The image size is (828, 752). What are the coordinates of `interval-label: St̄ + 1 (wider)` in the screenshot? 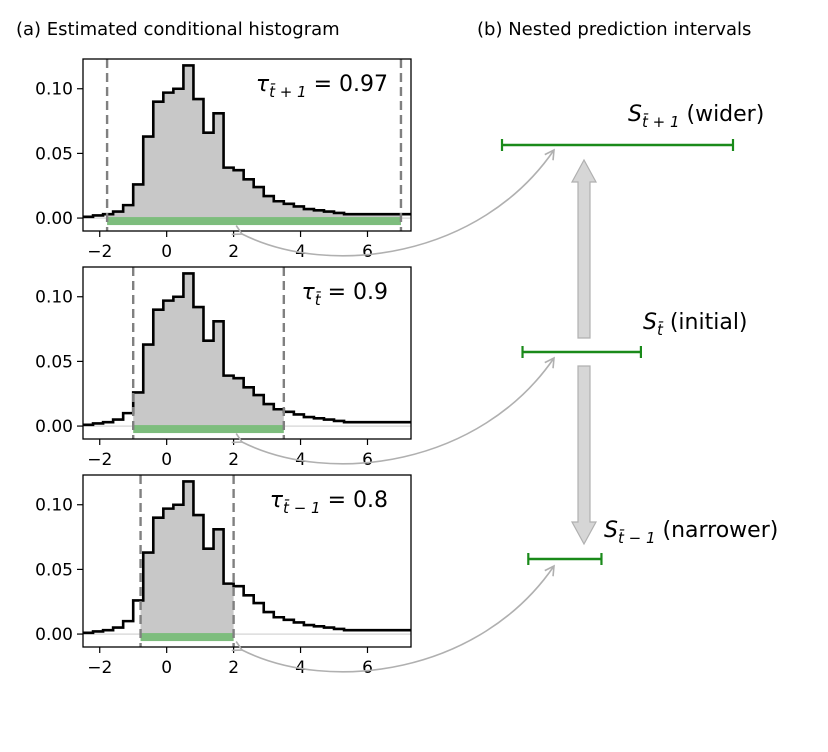 It's located at (696, 116).